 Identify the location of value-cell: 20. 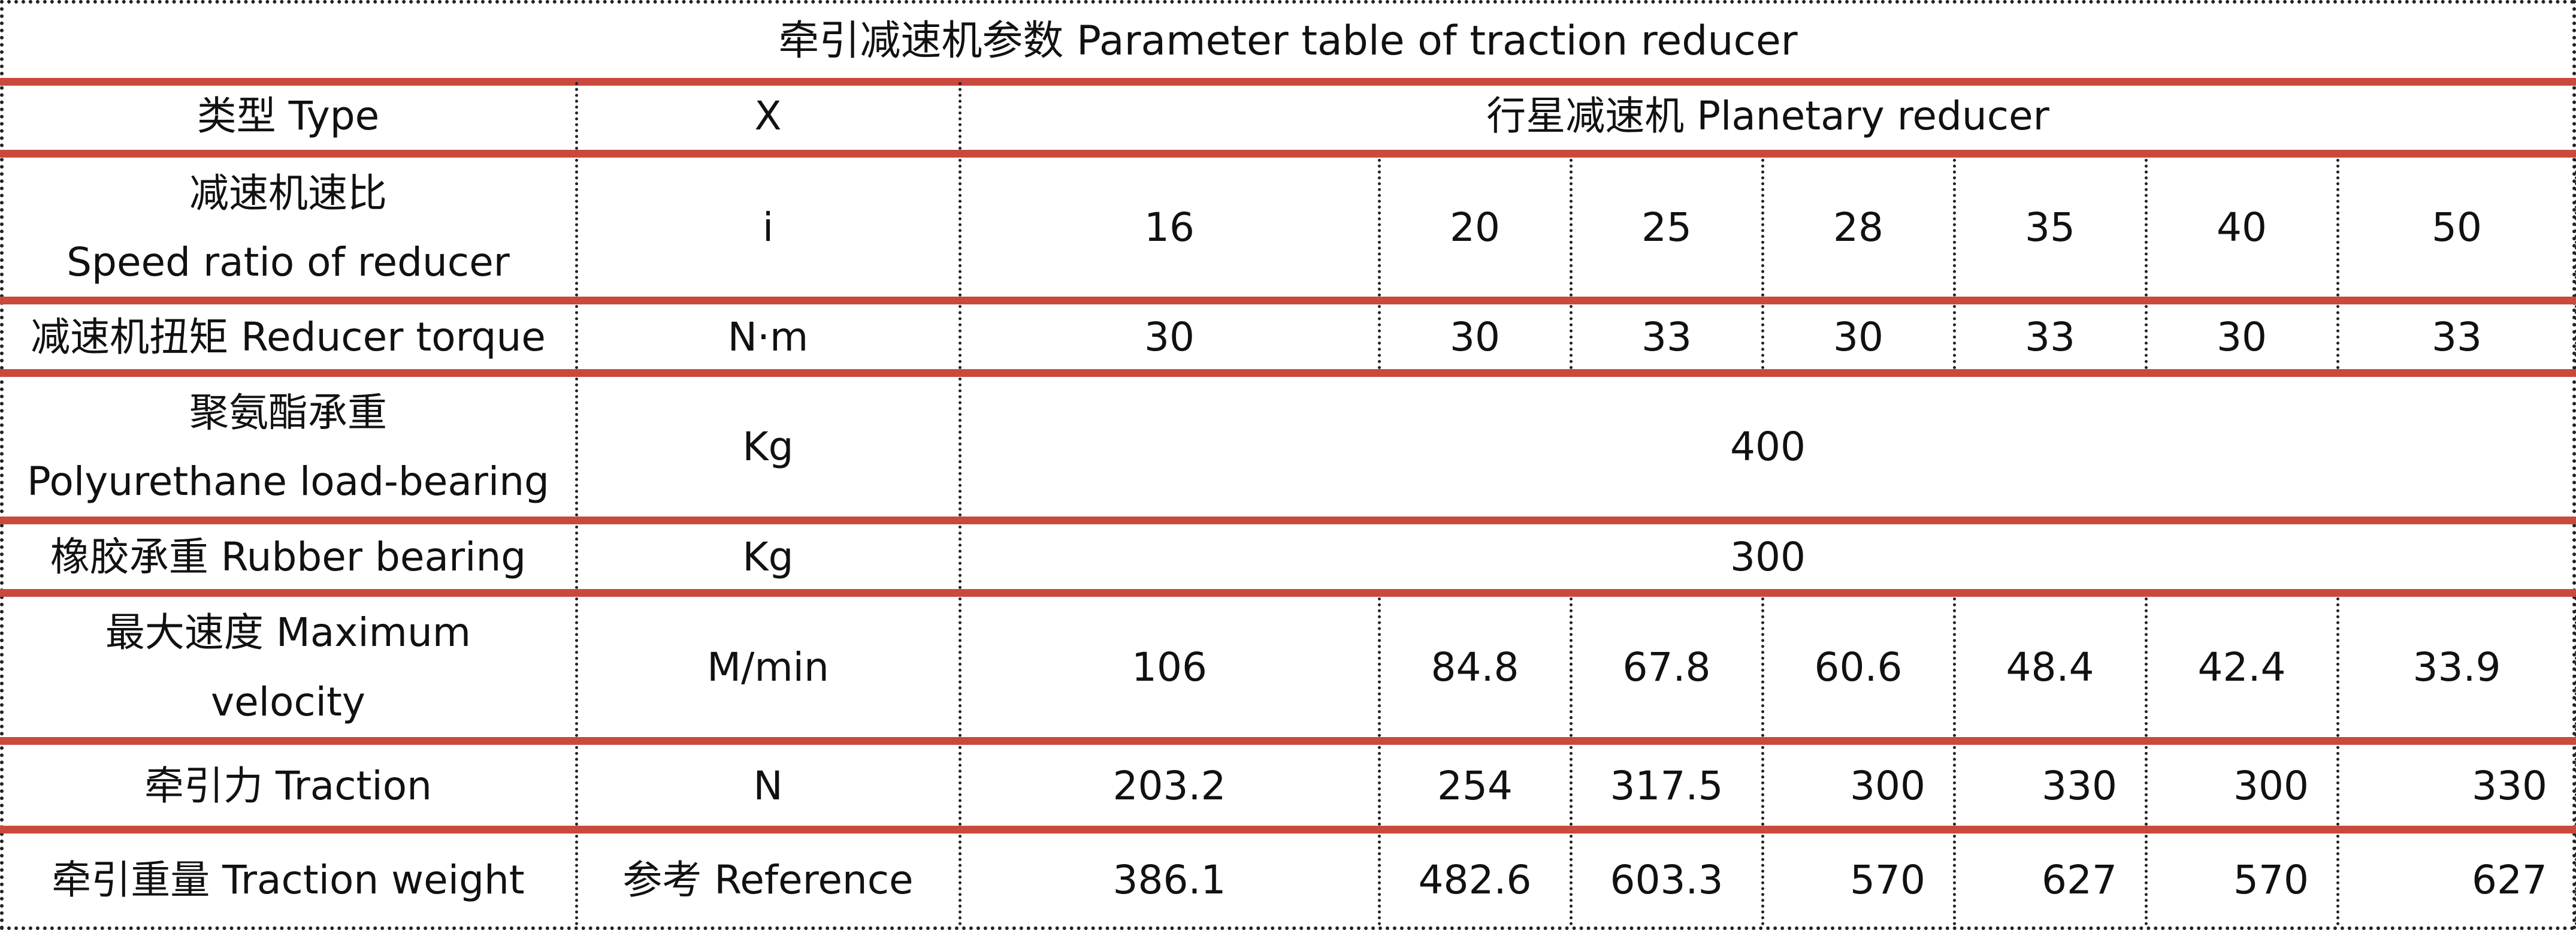
(1475, 227).